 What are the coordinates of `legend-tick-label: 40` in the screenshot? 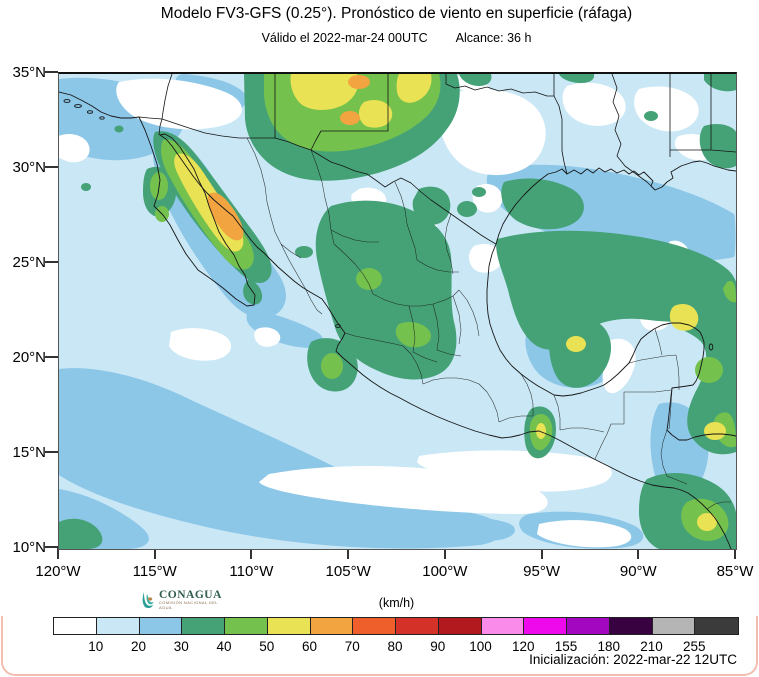 It's located at (224, 646).